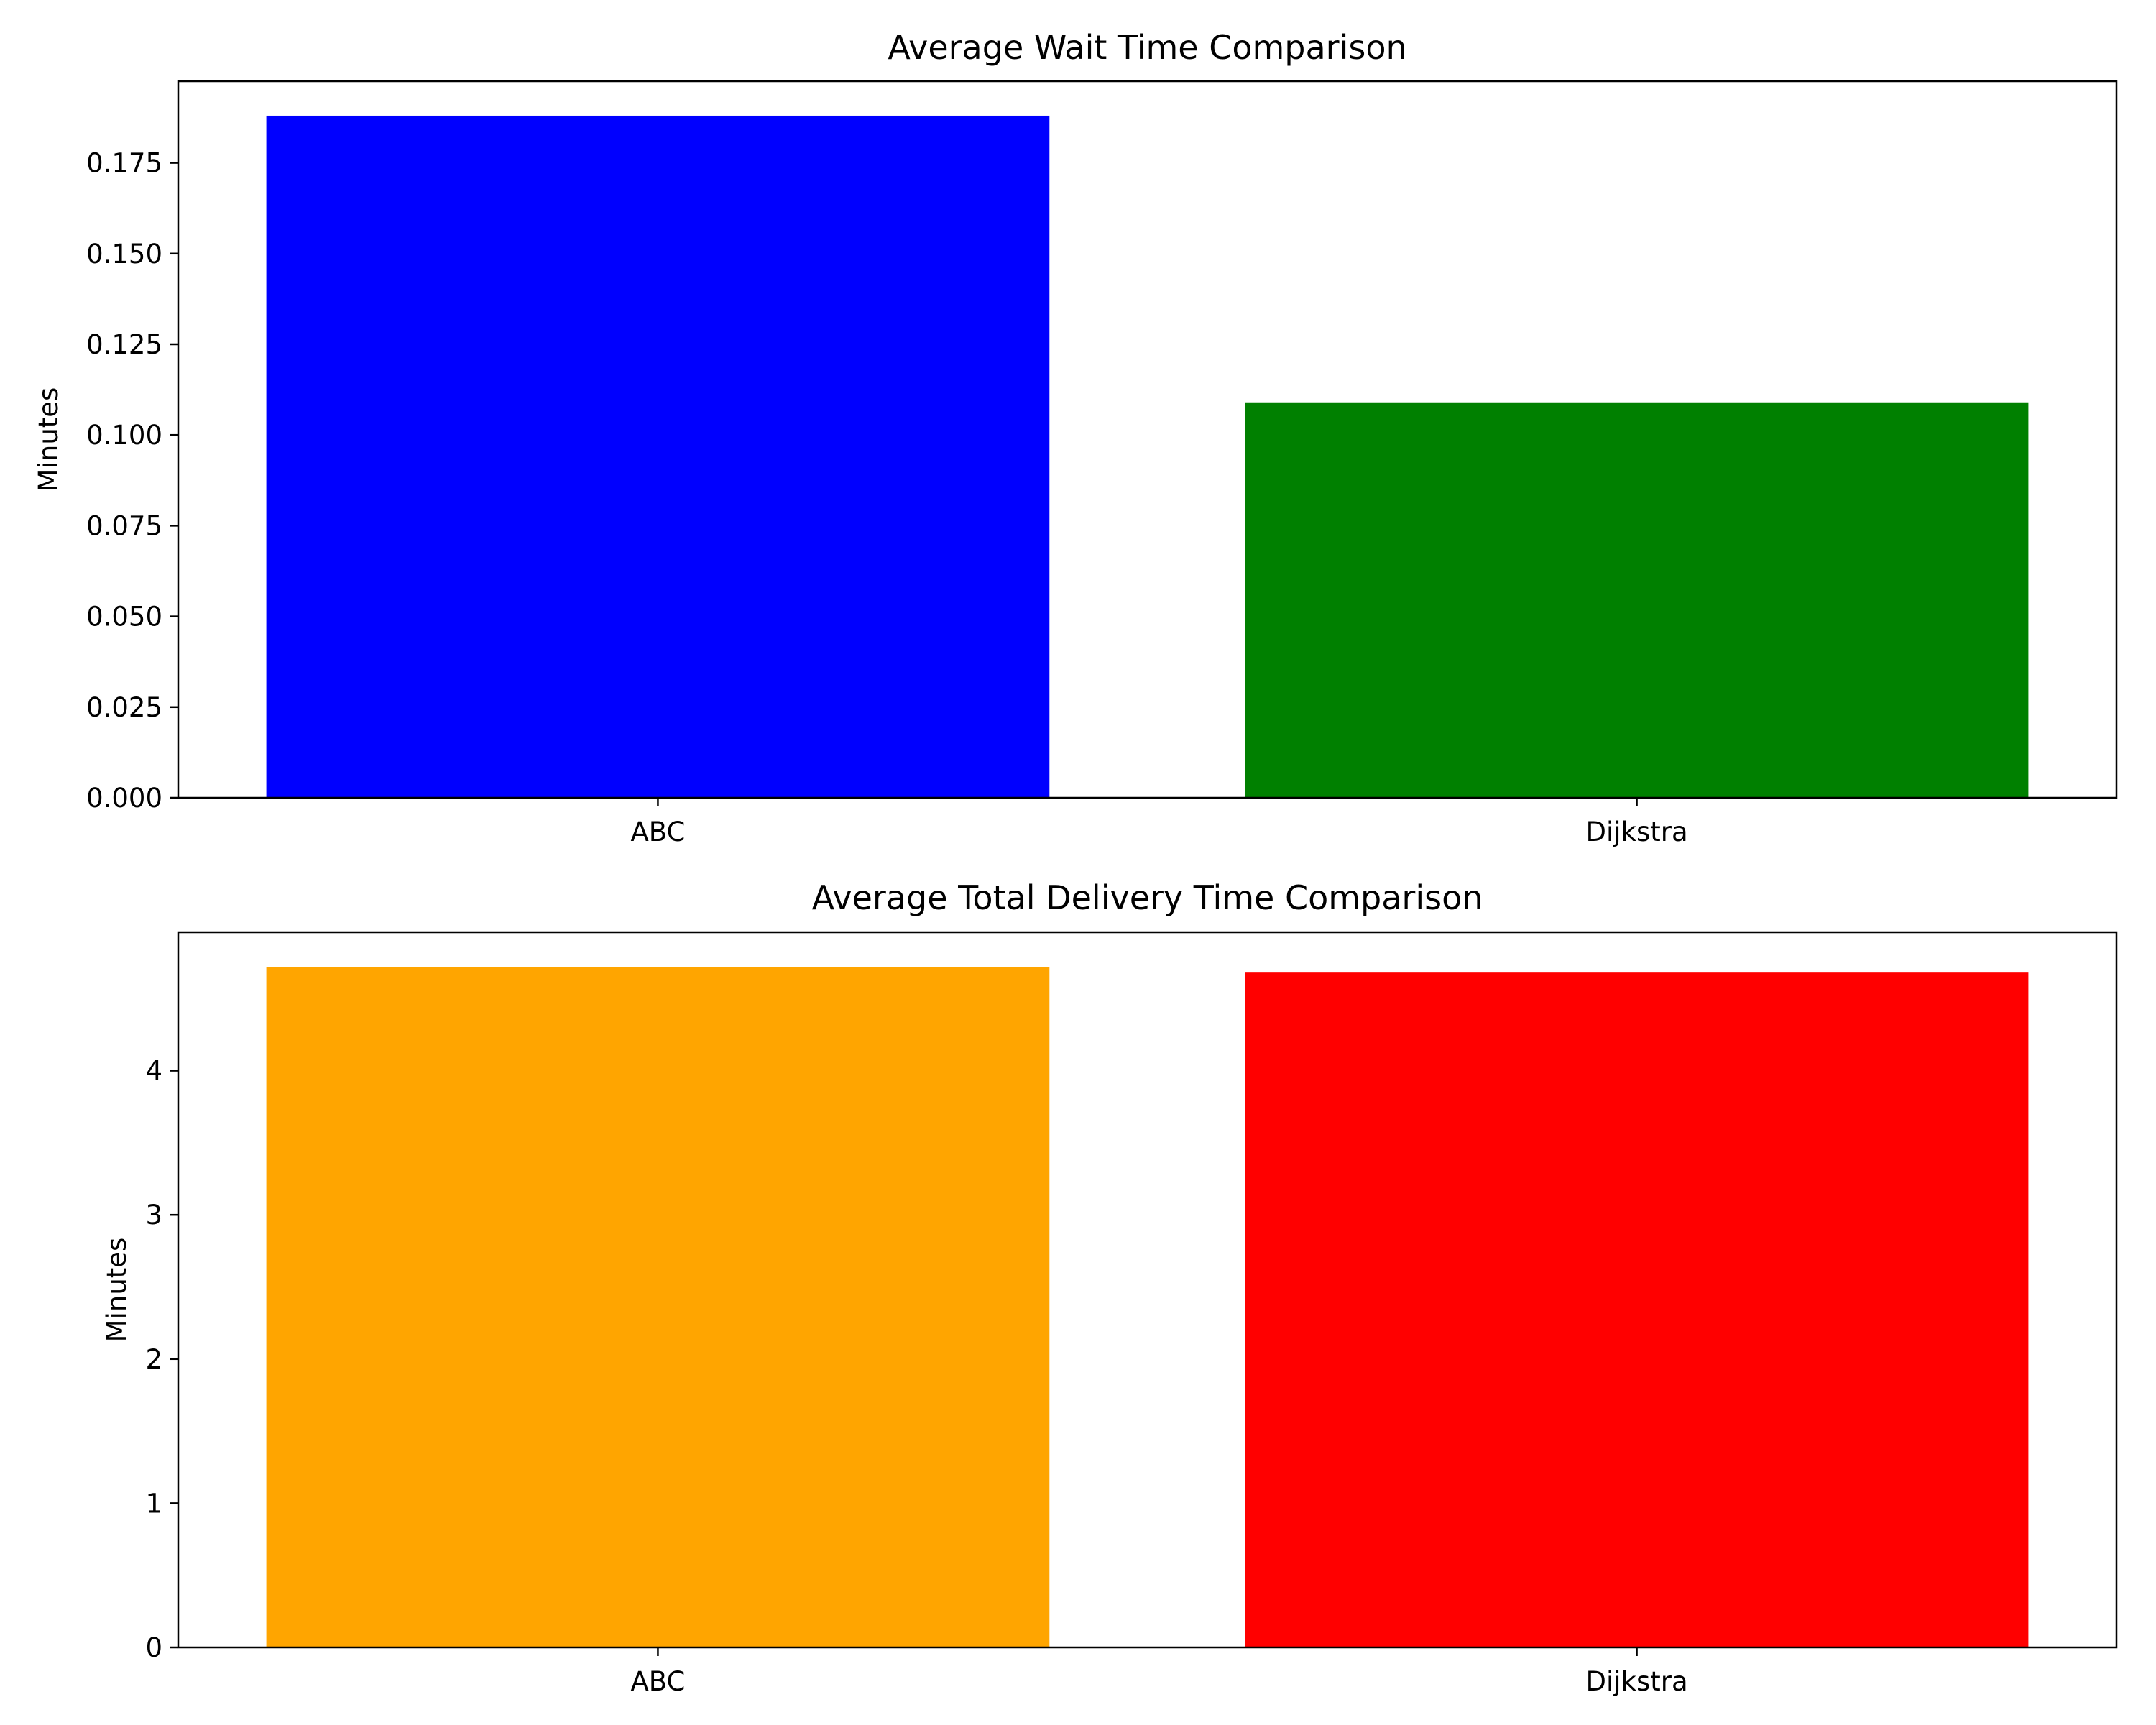  Describe the element at coordinates (153, 1071) in the screenshot. I see `y-tick-label: 4` at that location.